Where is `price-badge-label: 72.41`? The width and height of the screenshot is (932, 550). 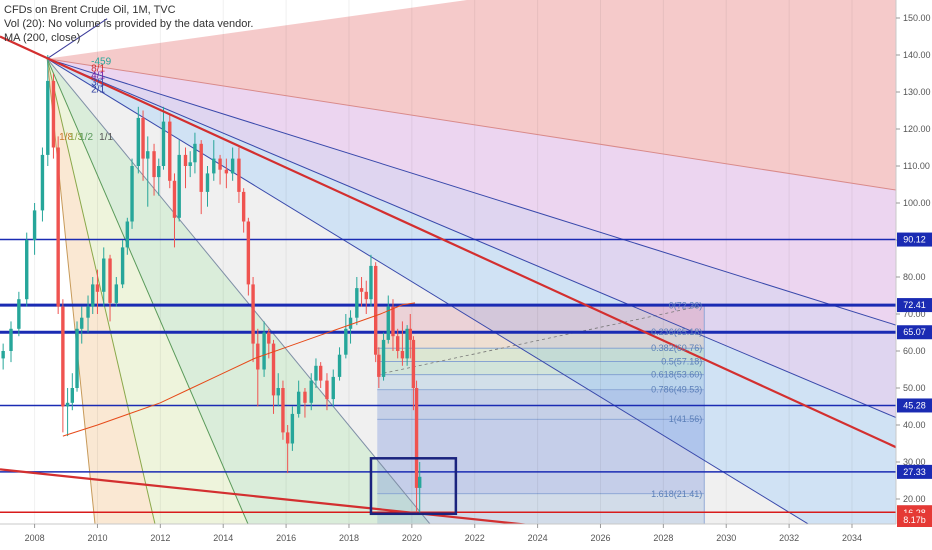
price-badge-label: 72.41 is located at coordinates (914, 305).